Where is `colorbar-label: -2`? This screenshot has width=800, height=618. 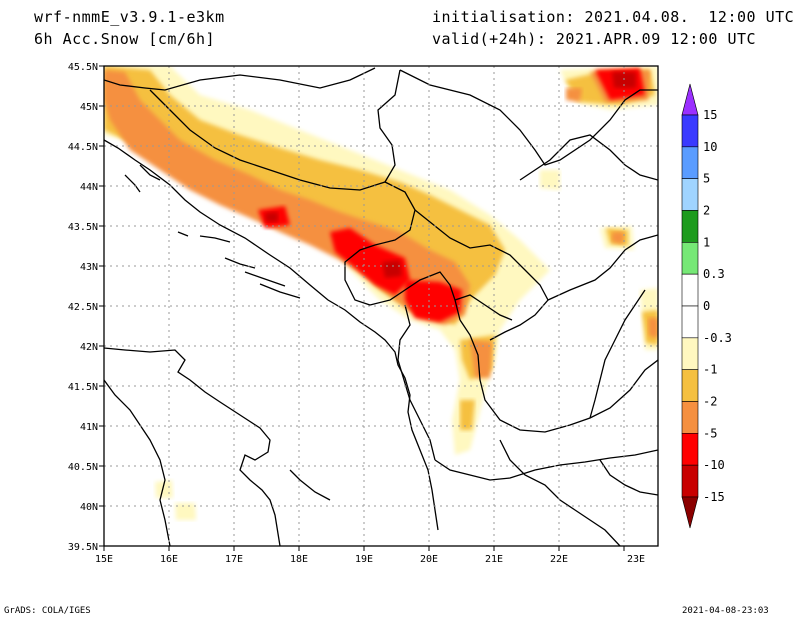 colorbar-label: -2 is located at coordinates (710, 402).